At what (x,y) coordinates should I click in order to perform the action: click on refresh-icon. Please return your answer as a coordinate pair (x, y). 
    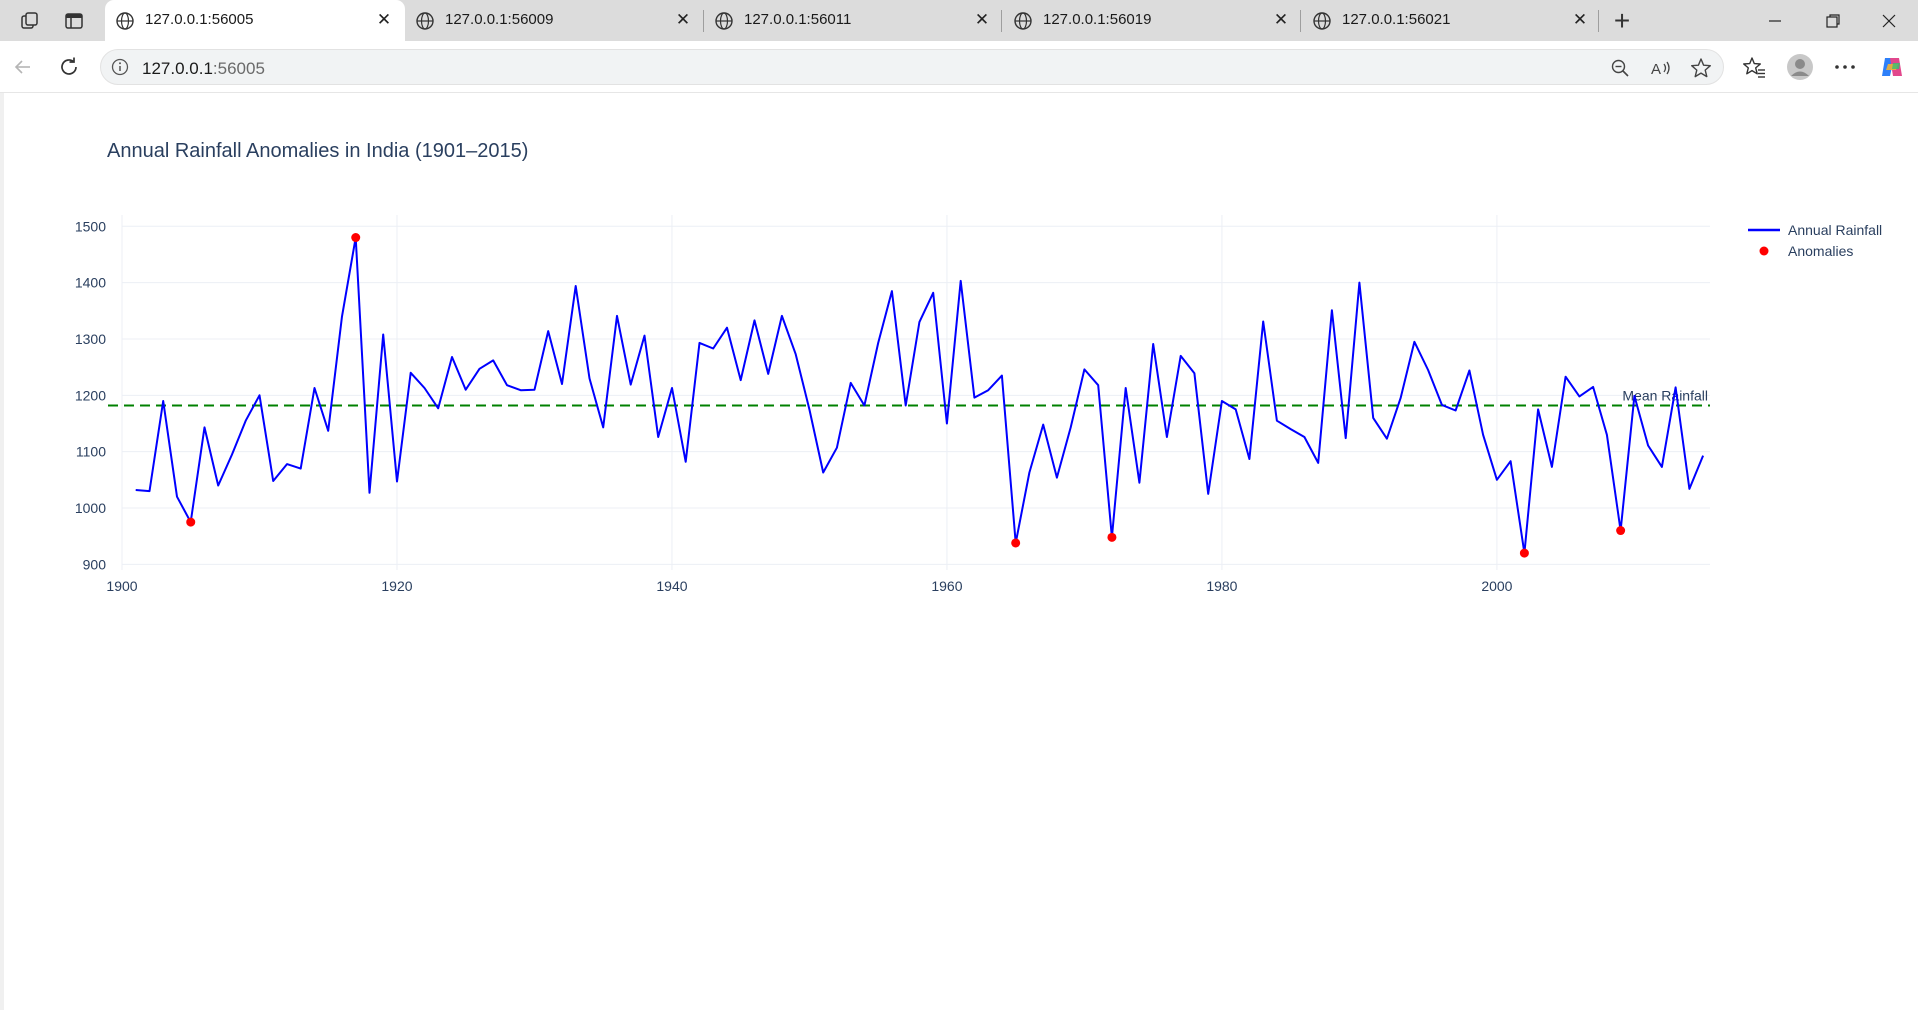
    Looking at the image, I should click on (69, 67).